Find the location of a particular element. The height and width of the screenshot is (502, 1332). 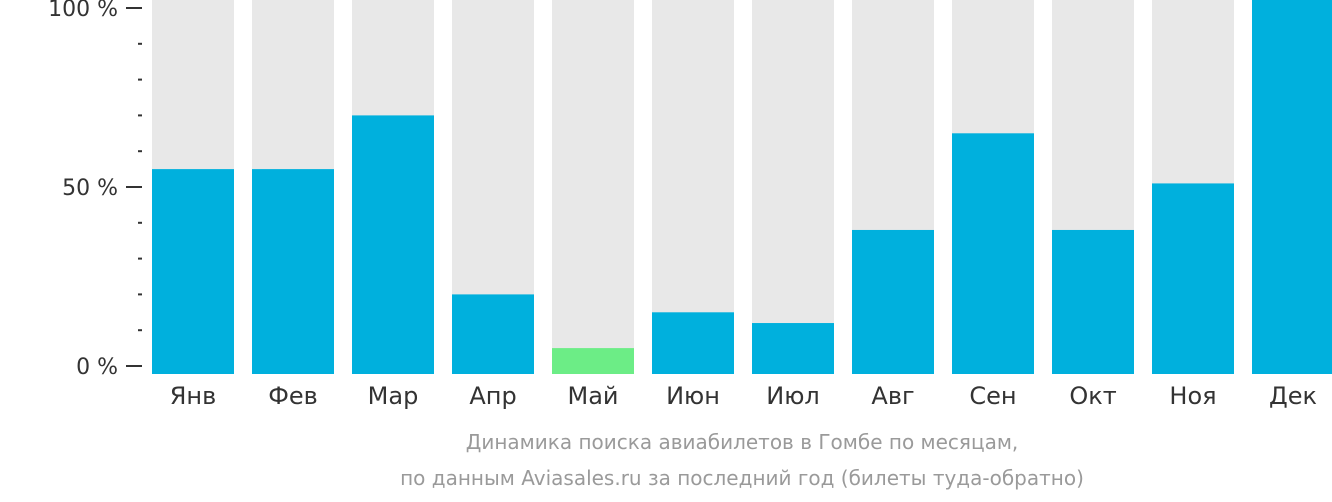

y-tick-label-1: 100 % is located at coordinates (83, 11).